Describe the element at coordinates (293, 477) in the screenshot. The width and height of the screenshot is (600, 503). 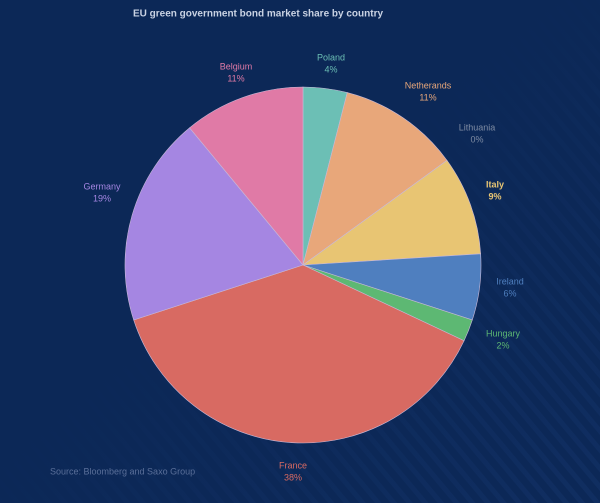
I see `slice-value-label: 38%` at that location.